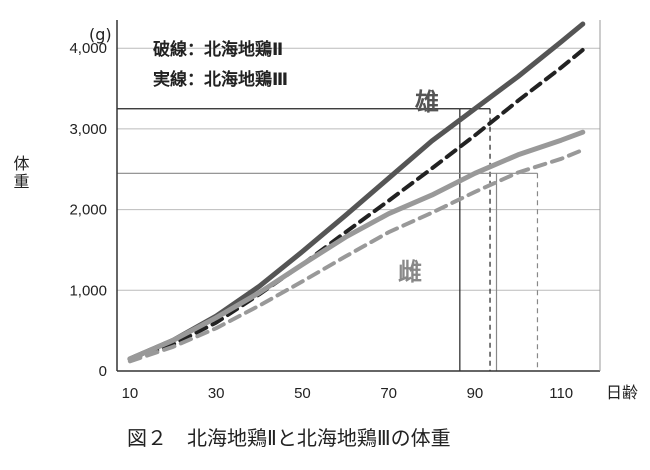  I want to click on legend-solid: 実線：北海地鶏Ⅲ, so click(220, 79).